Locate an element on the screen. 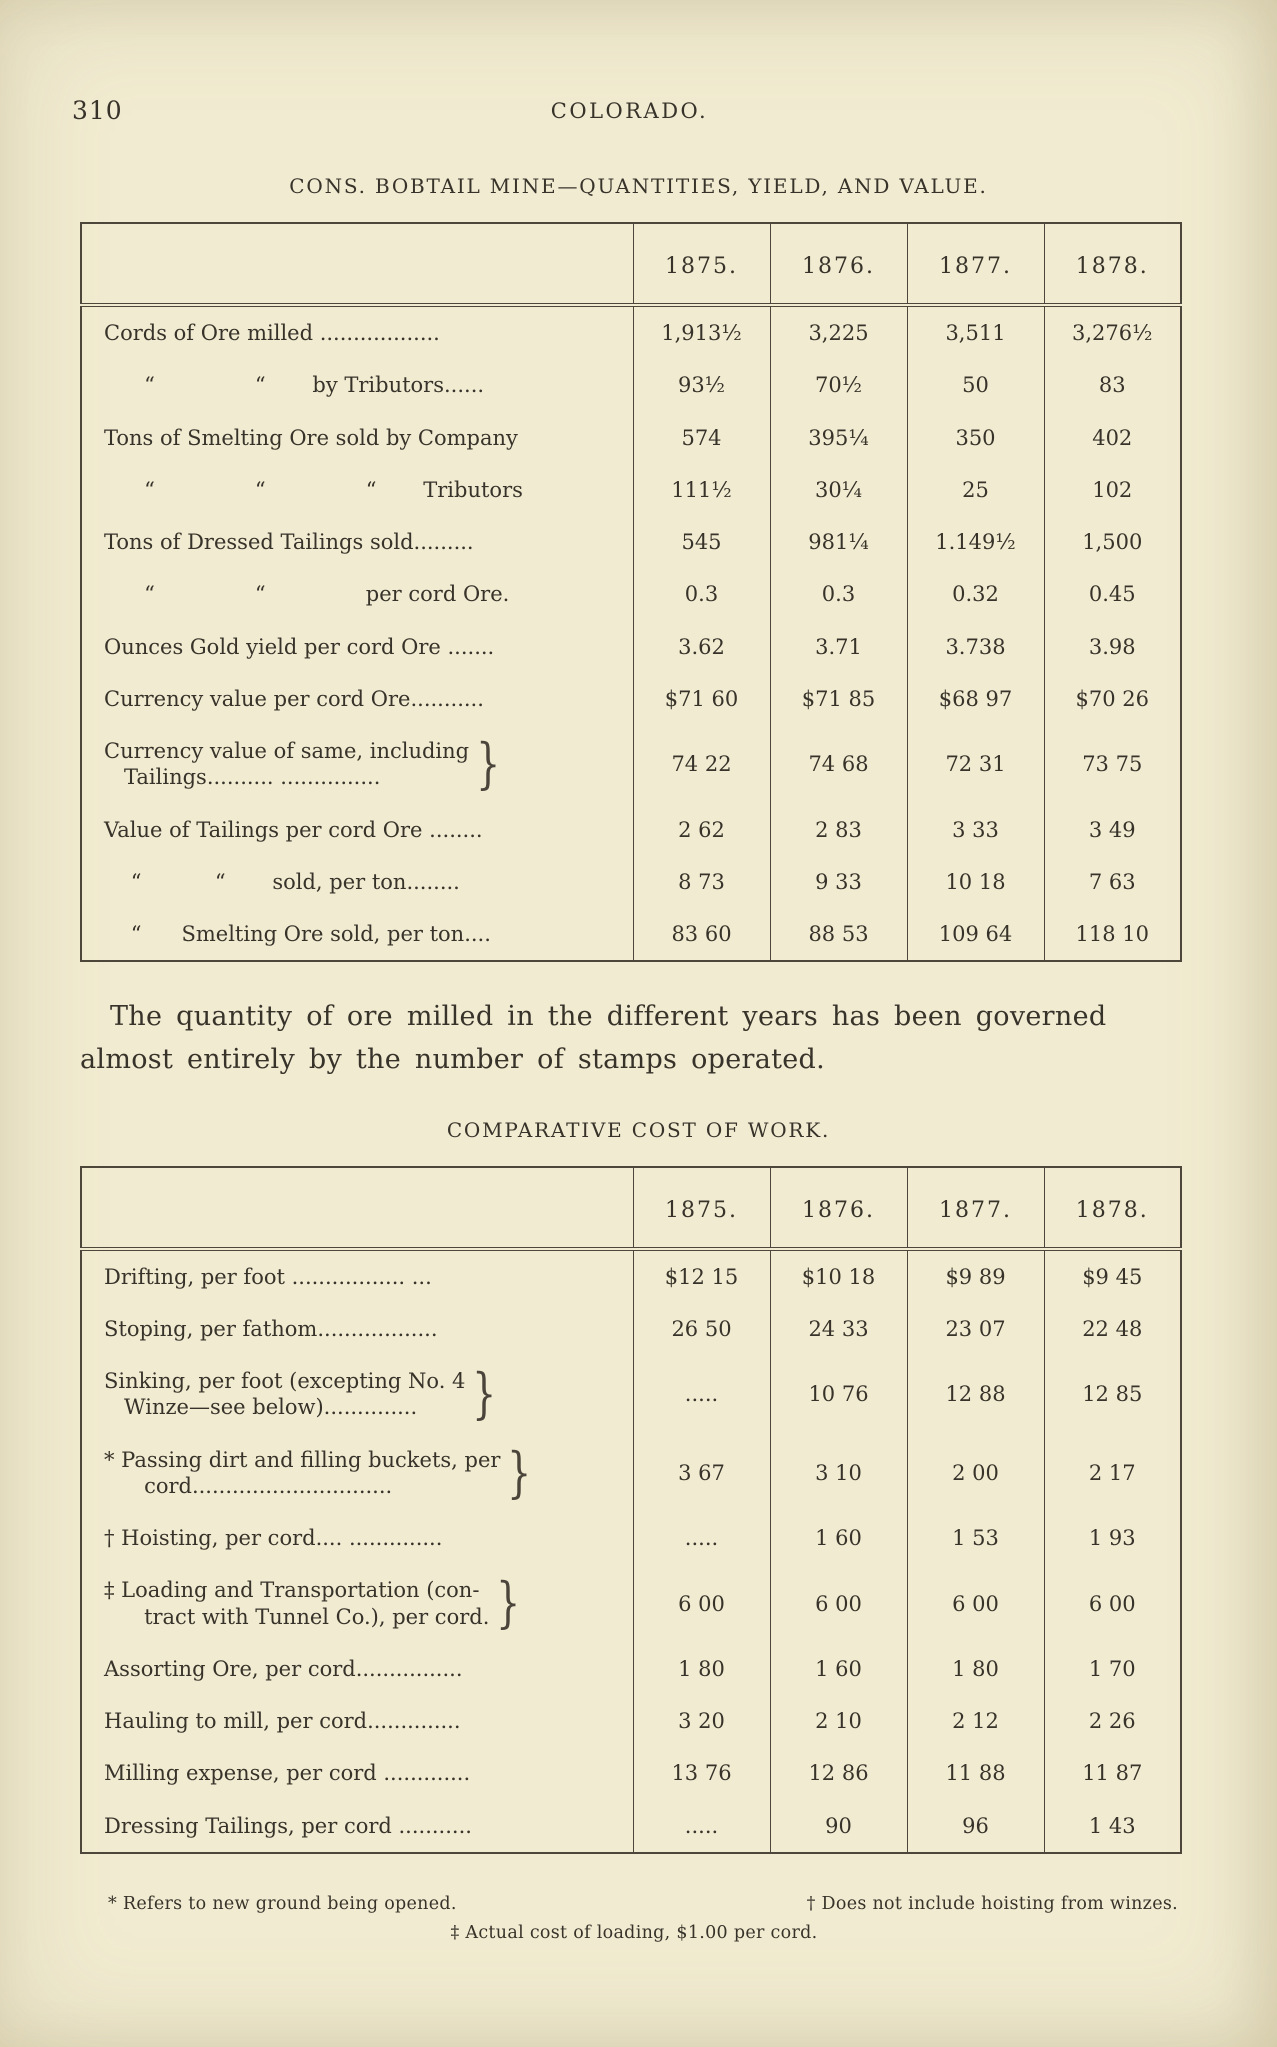 The image size is (1277, 2047). value-cell: 2 10 is located at coordinates (838, 1721).